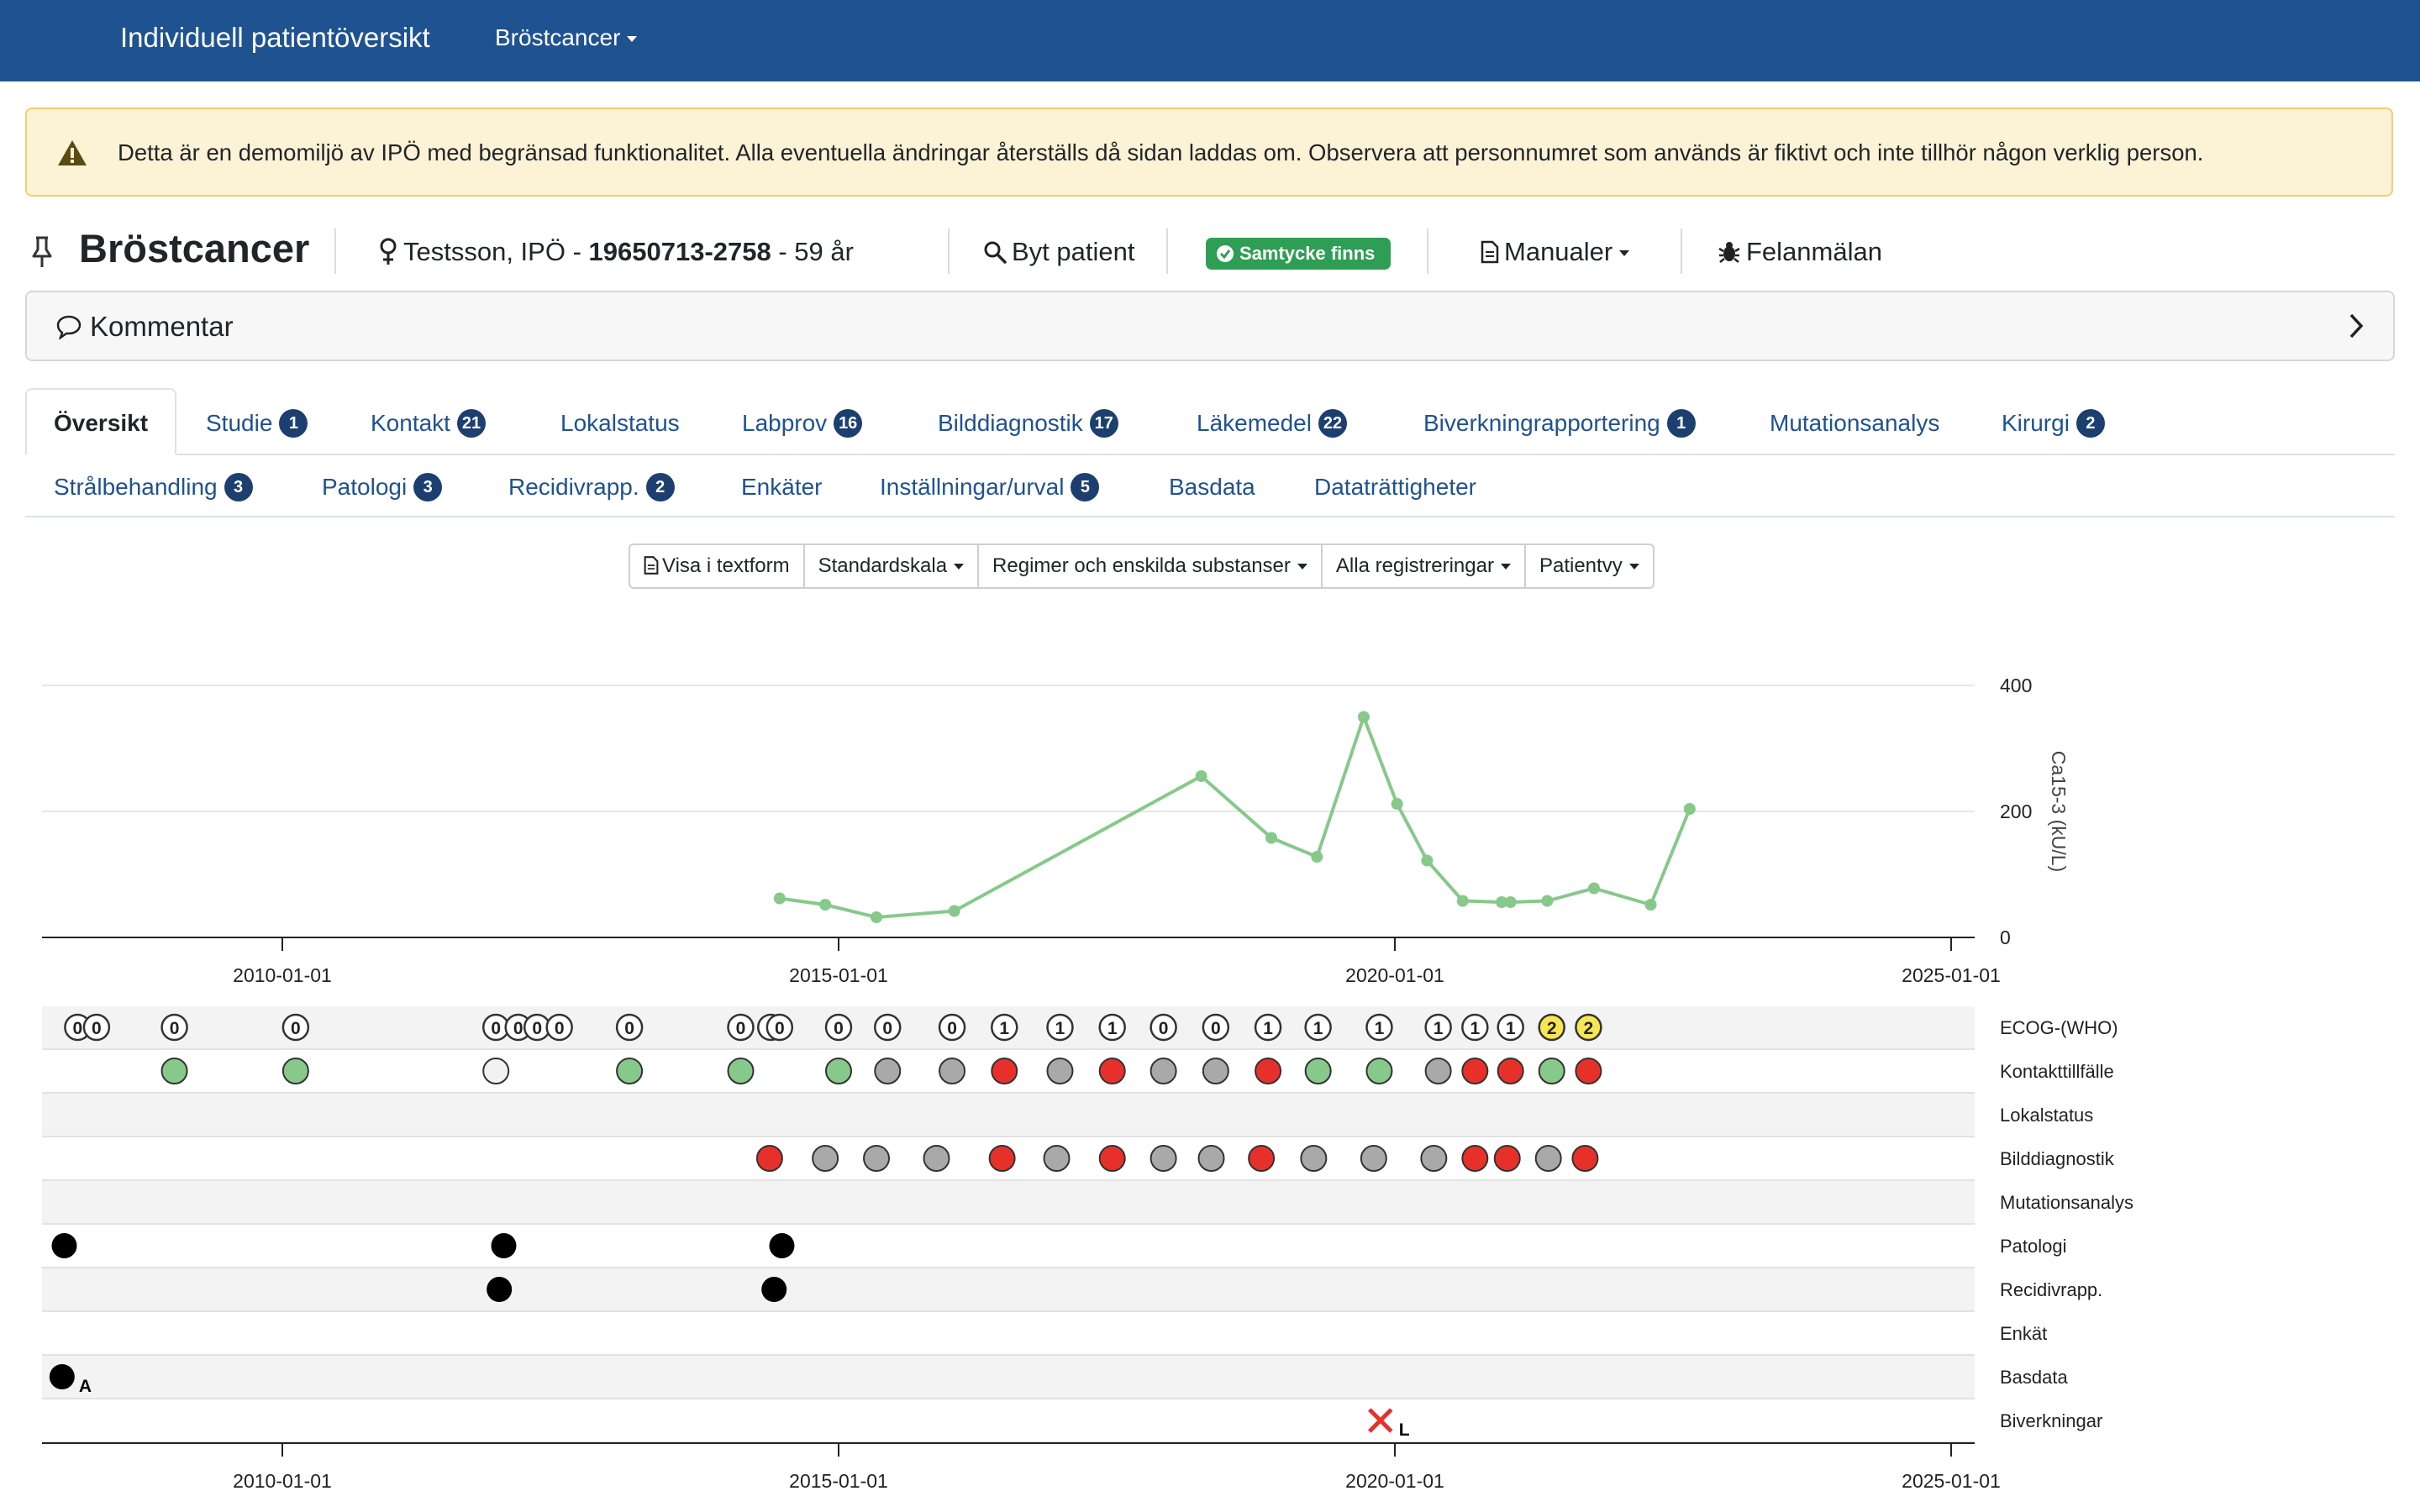  I want to click on tab-count-badge: 1, so click(1681, 423).